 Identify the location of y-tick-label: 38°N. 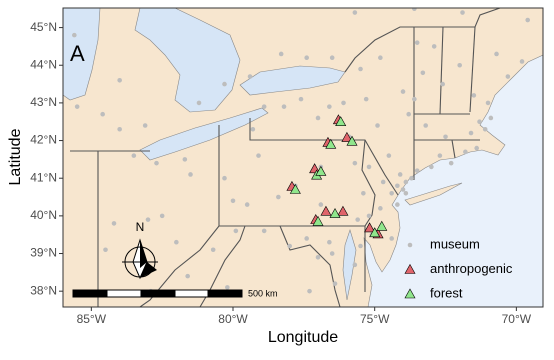
(43, 290).